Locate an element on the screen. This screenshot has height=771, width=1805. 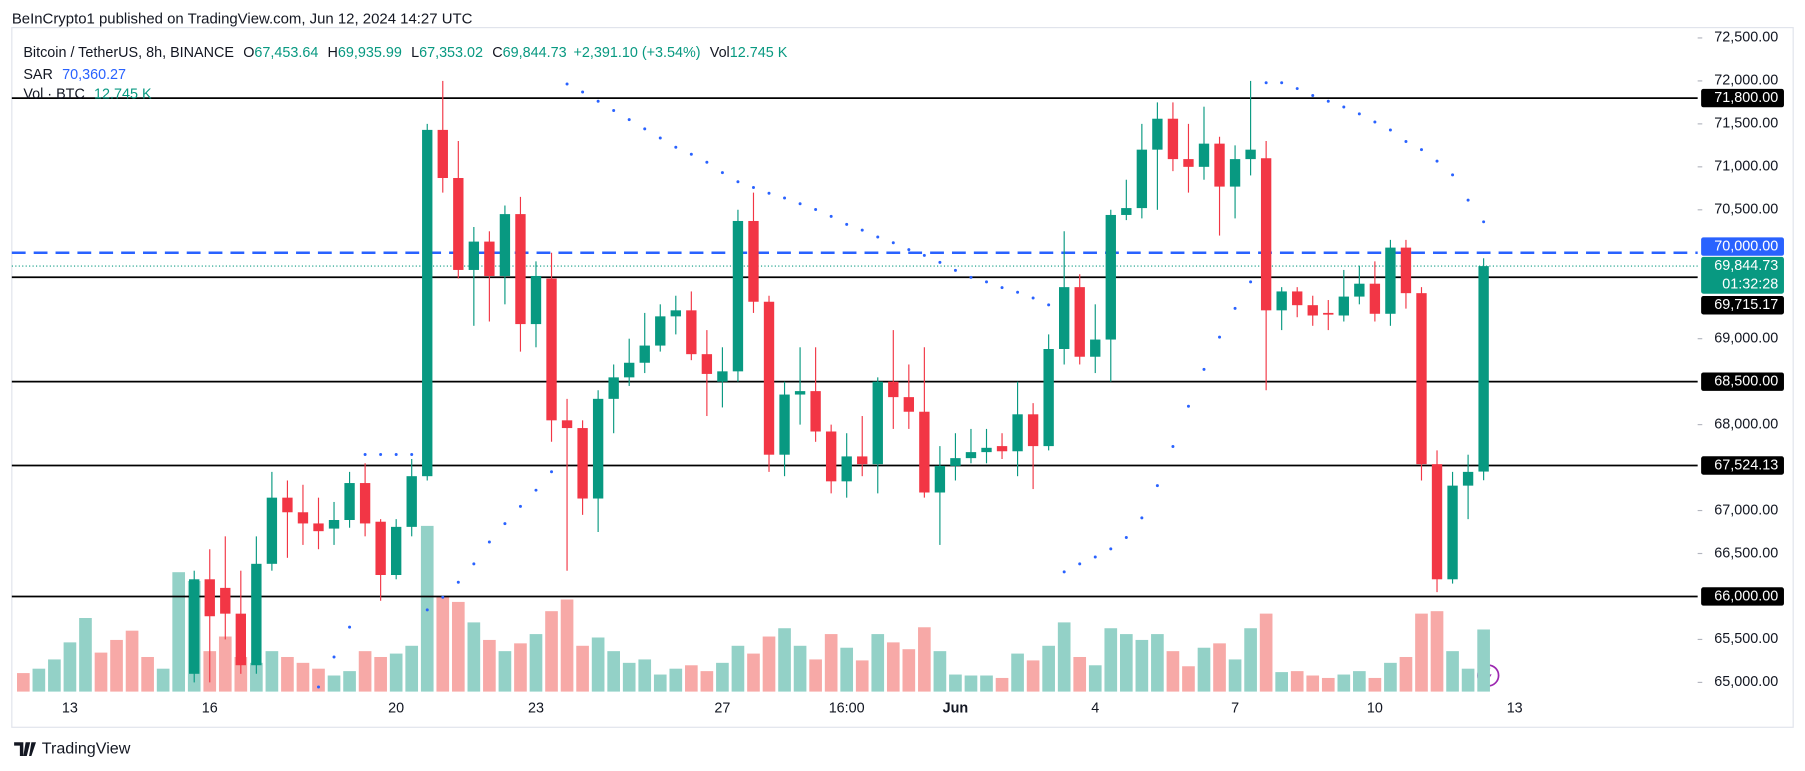
legend-item: Bitcoin / TetherUS, 8h, BINANCE is located at coordinates (128, 53).